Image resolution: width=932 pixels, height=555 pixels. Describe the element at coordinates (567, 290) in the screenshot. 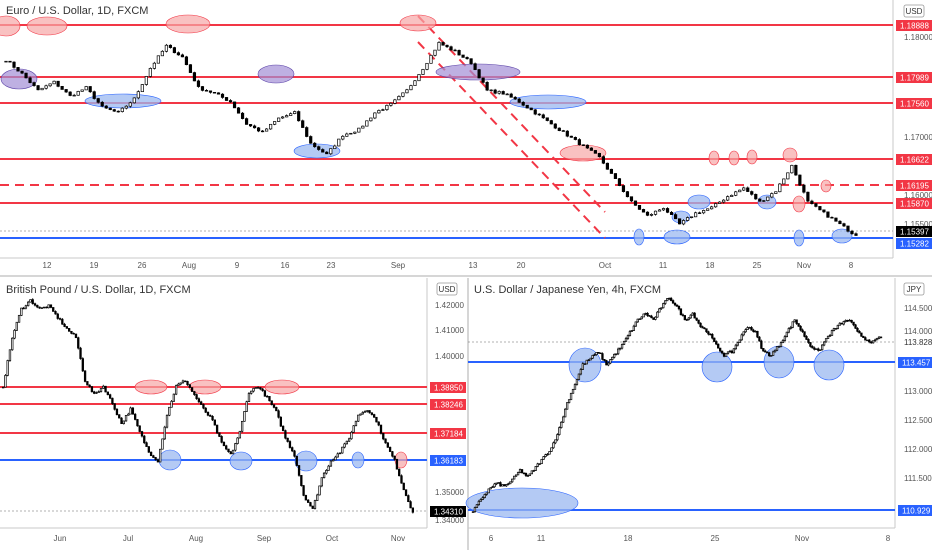

I see `usdjpy-title: U.S. Dollar / Japanese Yen, 4h, FXCM` at that location.